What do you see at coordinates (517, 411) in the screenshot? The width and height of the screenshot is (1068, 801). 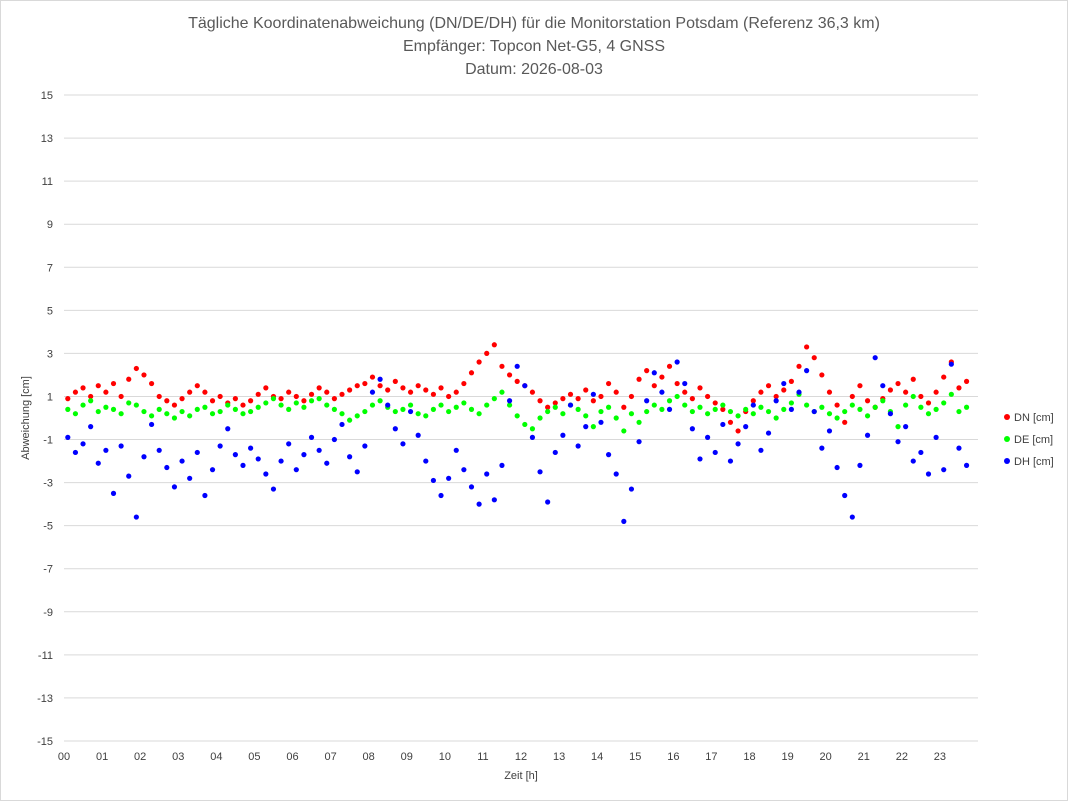 I see `series-de` at bounding box center [517, 411].